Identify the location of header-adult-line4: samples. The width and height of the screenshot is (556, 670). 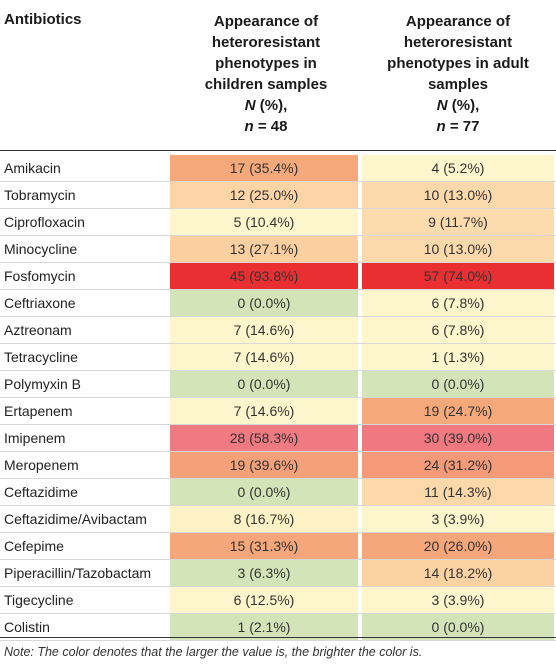
(458, 84).